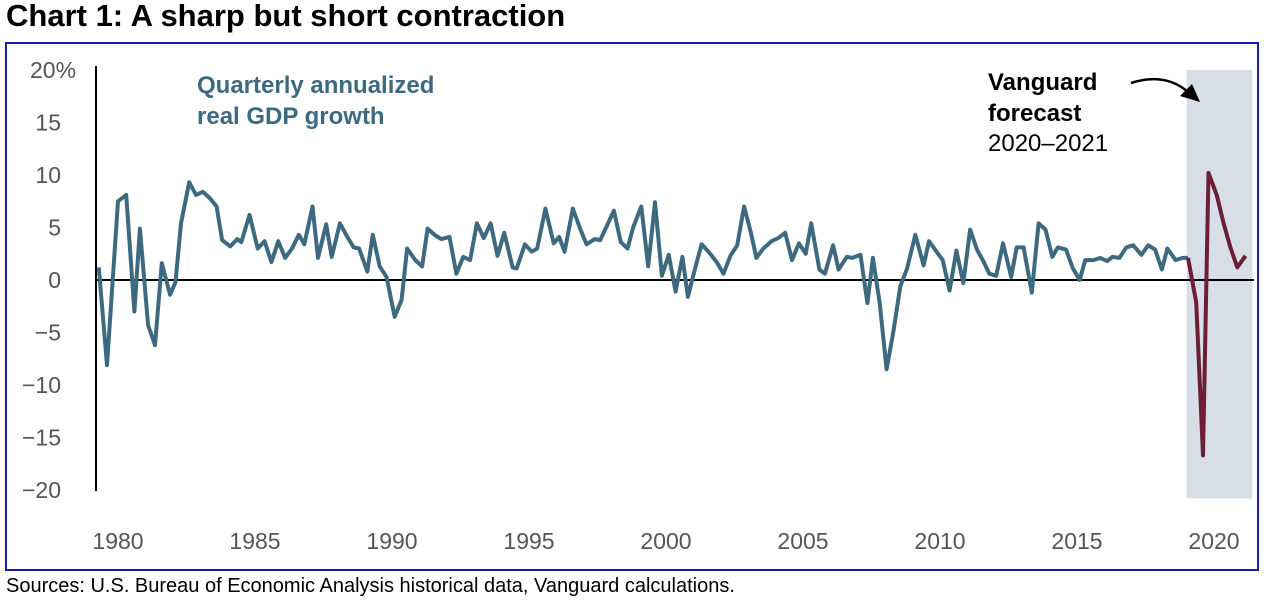  I want to click on chart-title: Chart 1: A sharp but short contraction, so click(286, 16).